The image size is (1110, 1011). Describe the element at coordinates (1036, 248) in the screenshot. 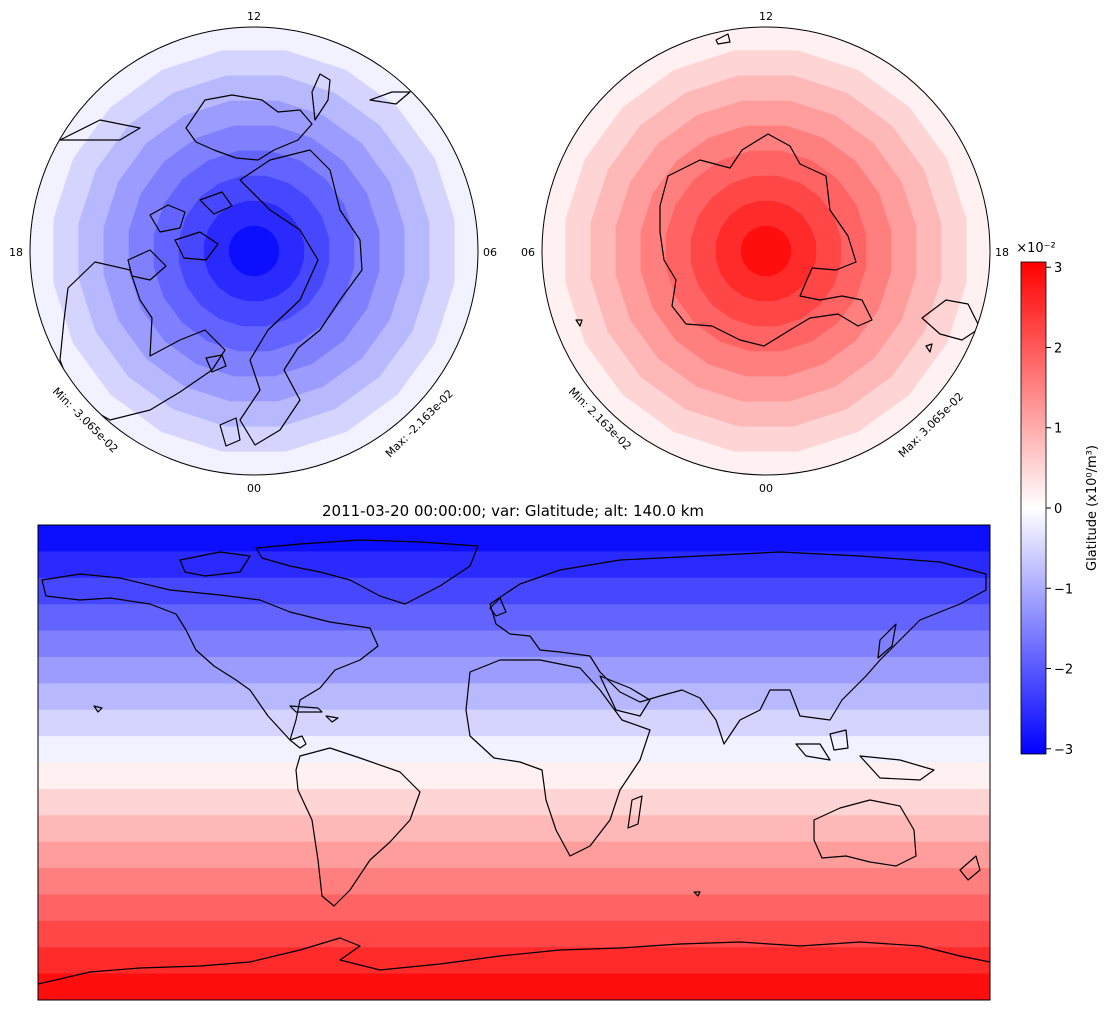

I see `colorbar-exponent: ×10⁻²` at that location.